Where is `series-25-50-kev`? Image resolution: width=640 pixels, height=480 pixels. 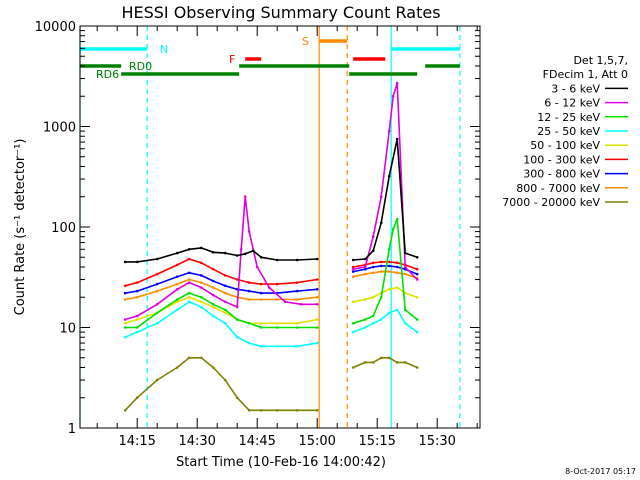
series-25-50-kev is located at coordinates (271, 324).